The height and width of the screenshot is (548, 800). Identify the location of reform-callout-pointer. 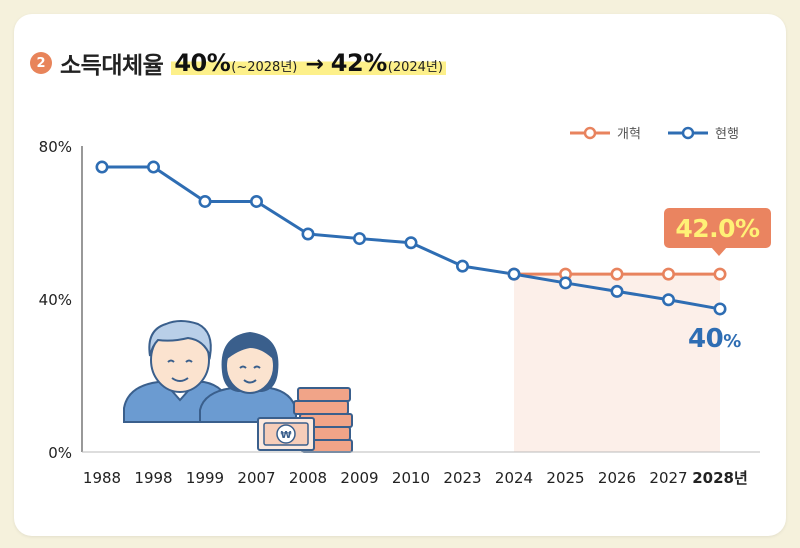
(719, 251).